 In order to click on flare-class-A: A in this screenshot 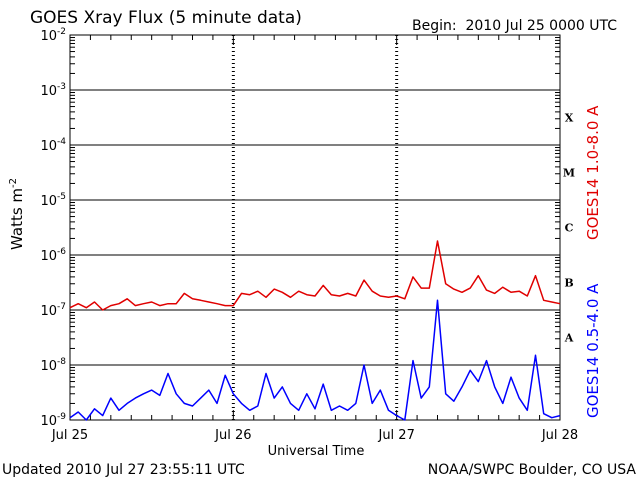, I will do `click(569, 338)`.